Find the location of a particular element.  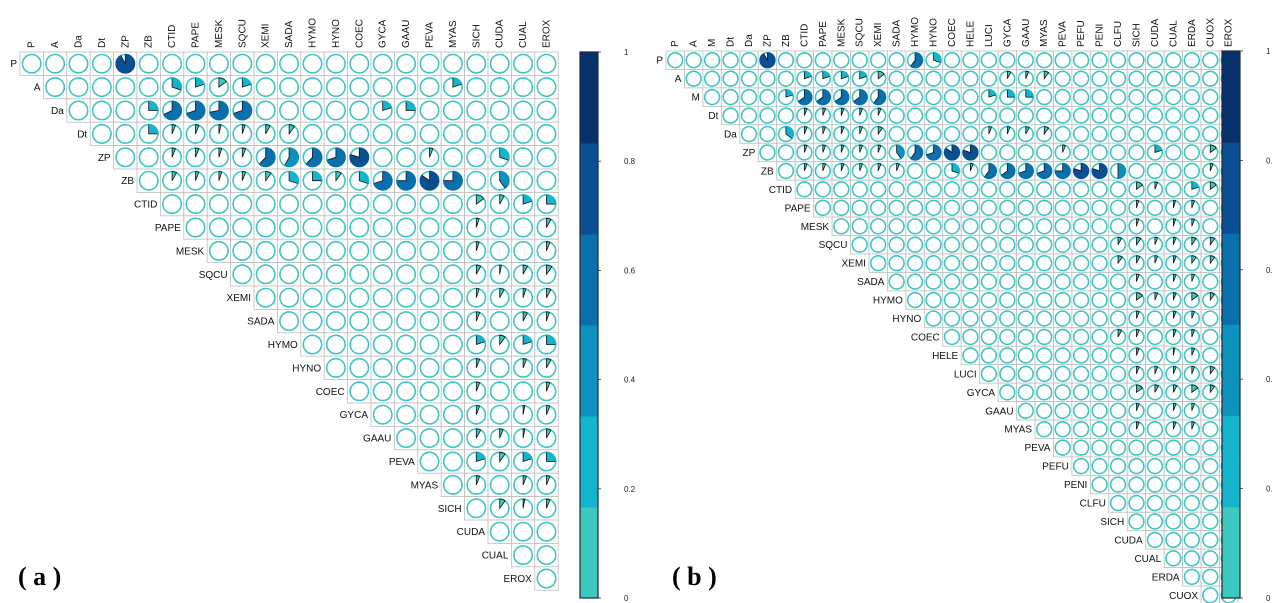

col-tick-label: A is located at coordinates (694, 43).